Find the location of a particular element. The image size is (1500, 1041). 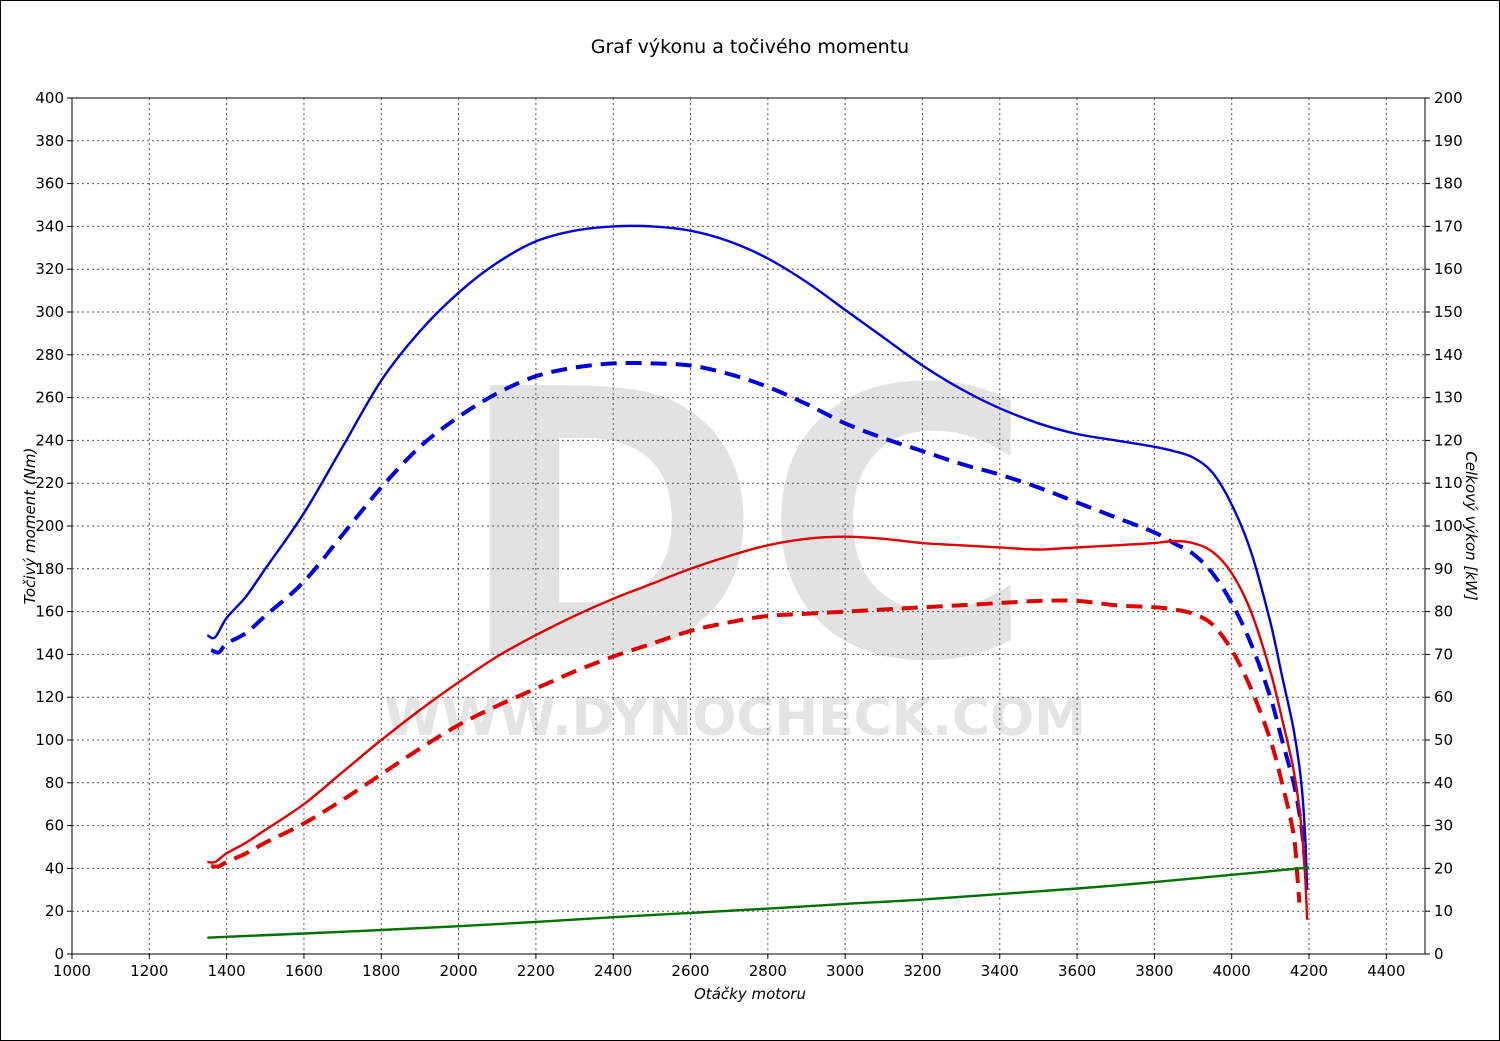

y-right-tick-label: 0 is located at coordinates (1439, 954).